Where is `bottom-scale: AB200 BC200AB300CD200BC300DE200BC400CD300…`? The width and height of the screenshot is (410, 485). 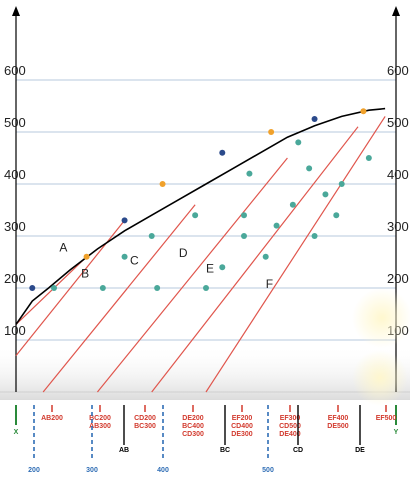 bottom-scale: AB200 BC200AB300CD200BC300DE200BC400CD300… is located at coordinates (206, 439).